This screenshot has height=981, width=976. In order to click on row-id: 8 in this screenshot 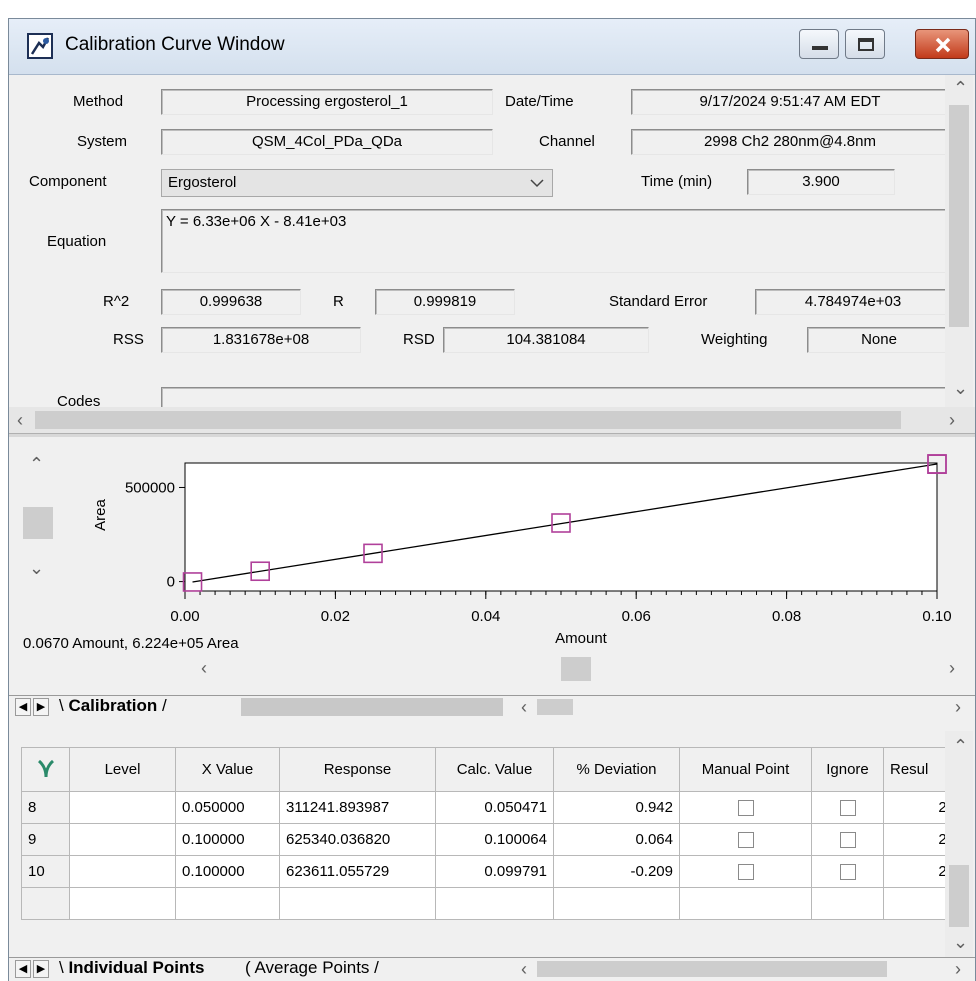, I will do `click(45, 807)`.